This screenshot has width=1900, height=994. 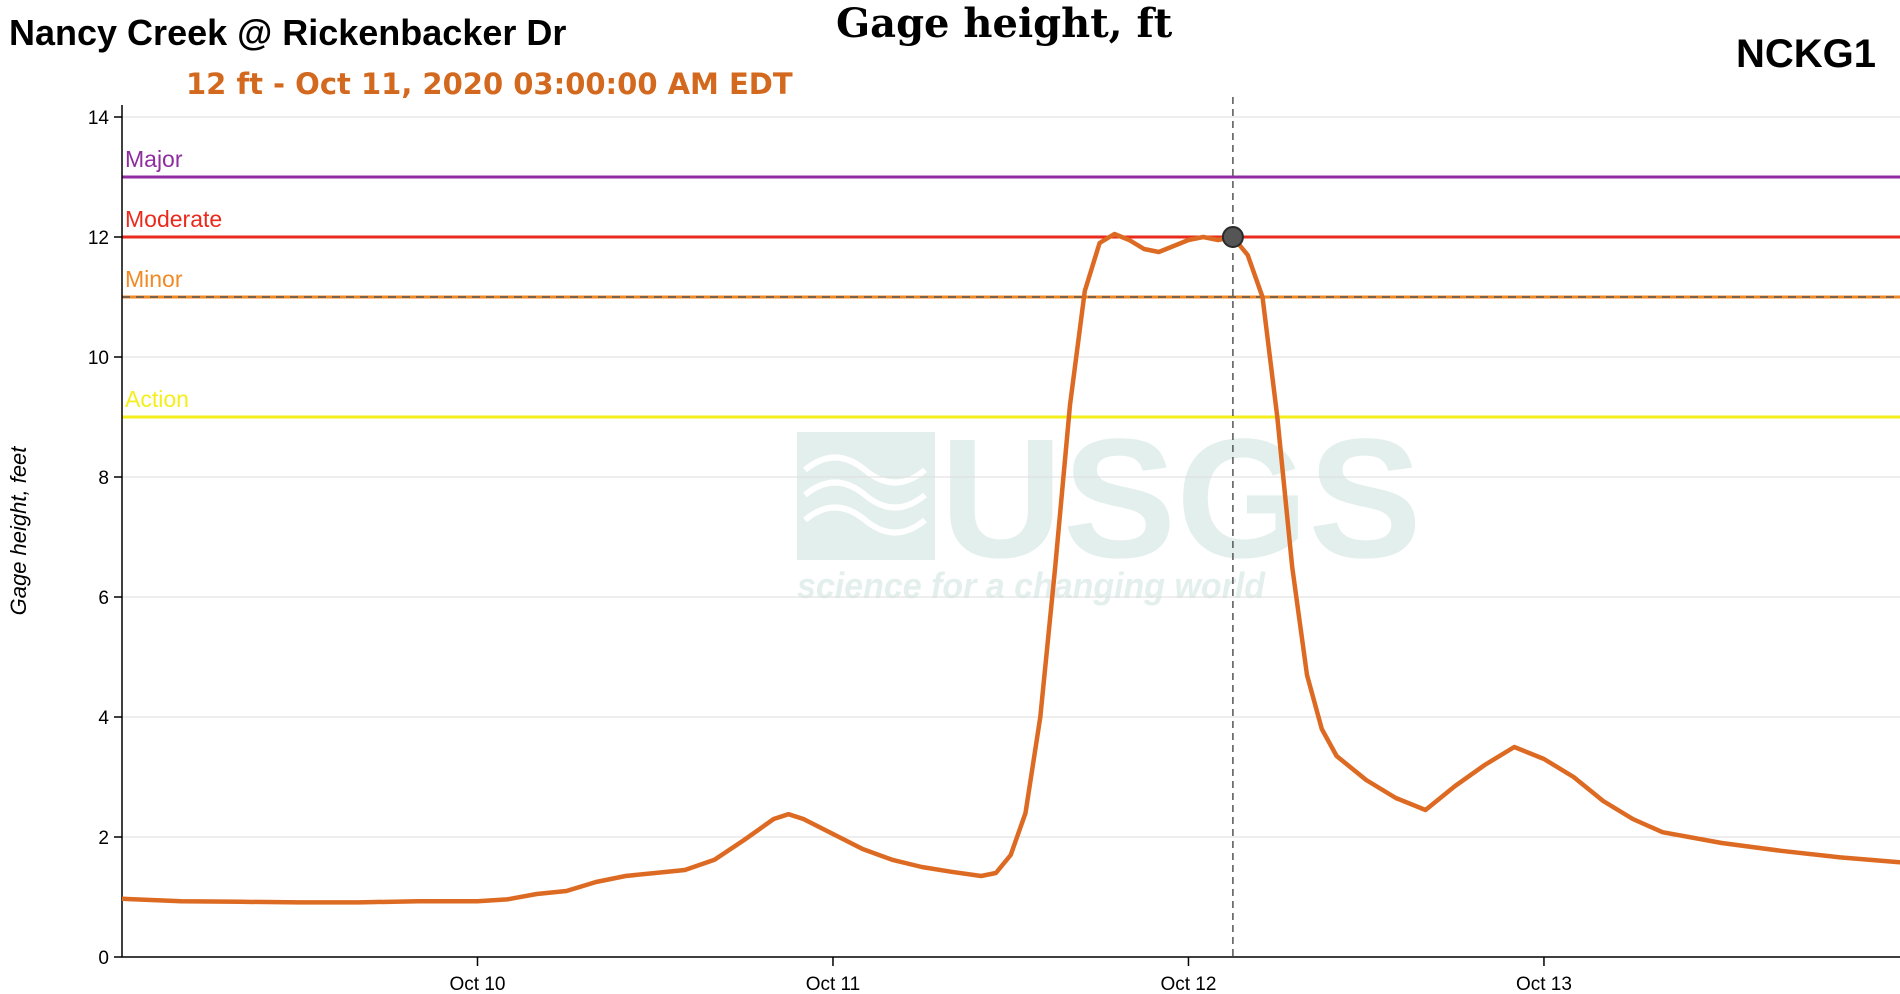 What do you see at coordinates (154, 159) in the screenshot?
I see `threshold-label-major: Major` at bounding box center [154, 159].